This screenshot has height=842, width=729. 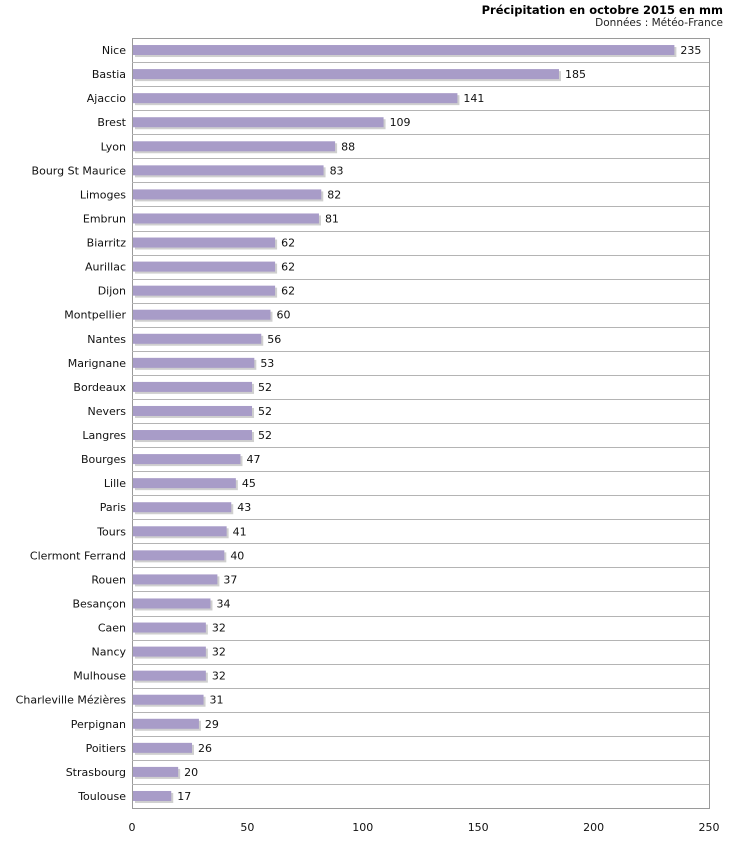 I want to click on category-label: Nevers, so click(x=106, y=411).